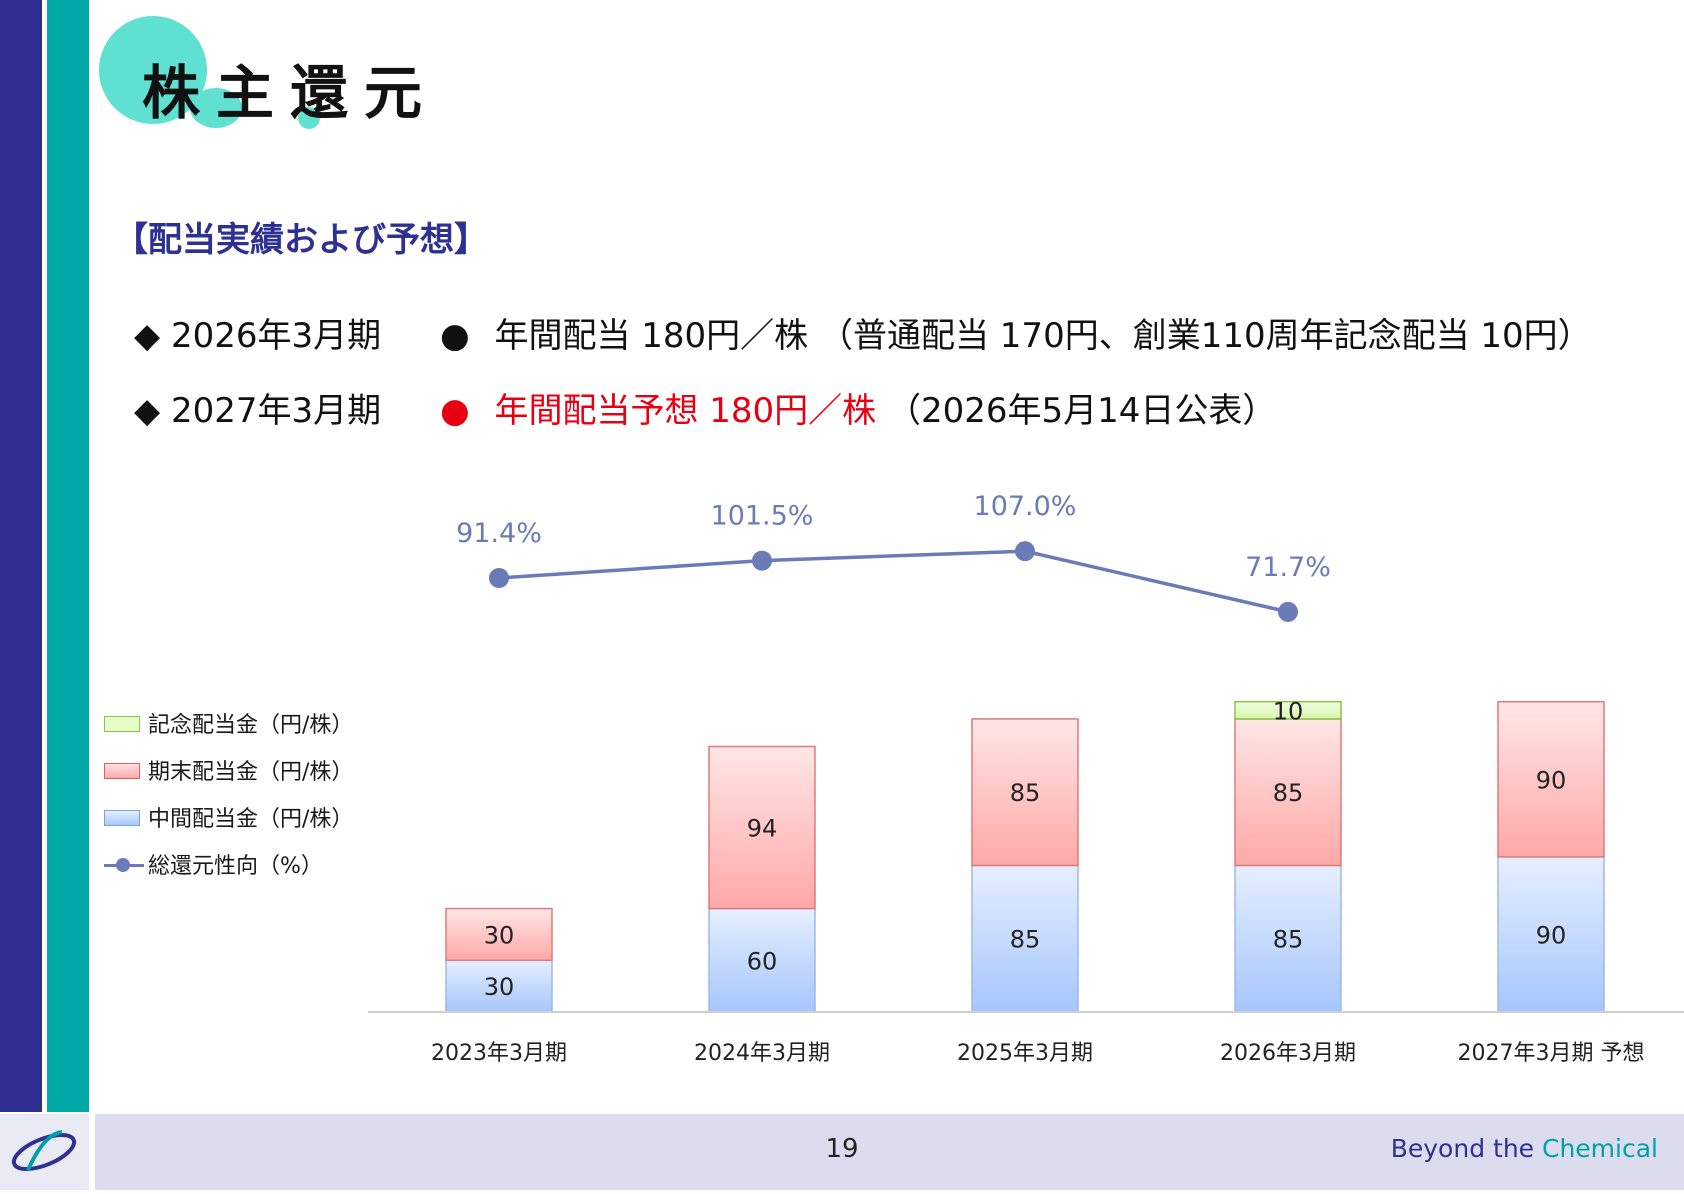 The image size is (1684, 1194). I want to click on x-tick-label: 2027年3月期 予想, so click(1551, 1053).